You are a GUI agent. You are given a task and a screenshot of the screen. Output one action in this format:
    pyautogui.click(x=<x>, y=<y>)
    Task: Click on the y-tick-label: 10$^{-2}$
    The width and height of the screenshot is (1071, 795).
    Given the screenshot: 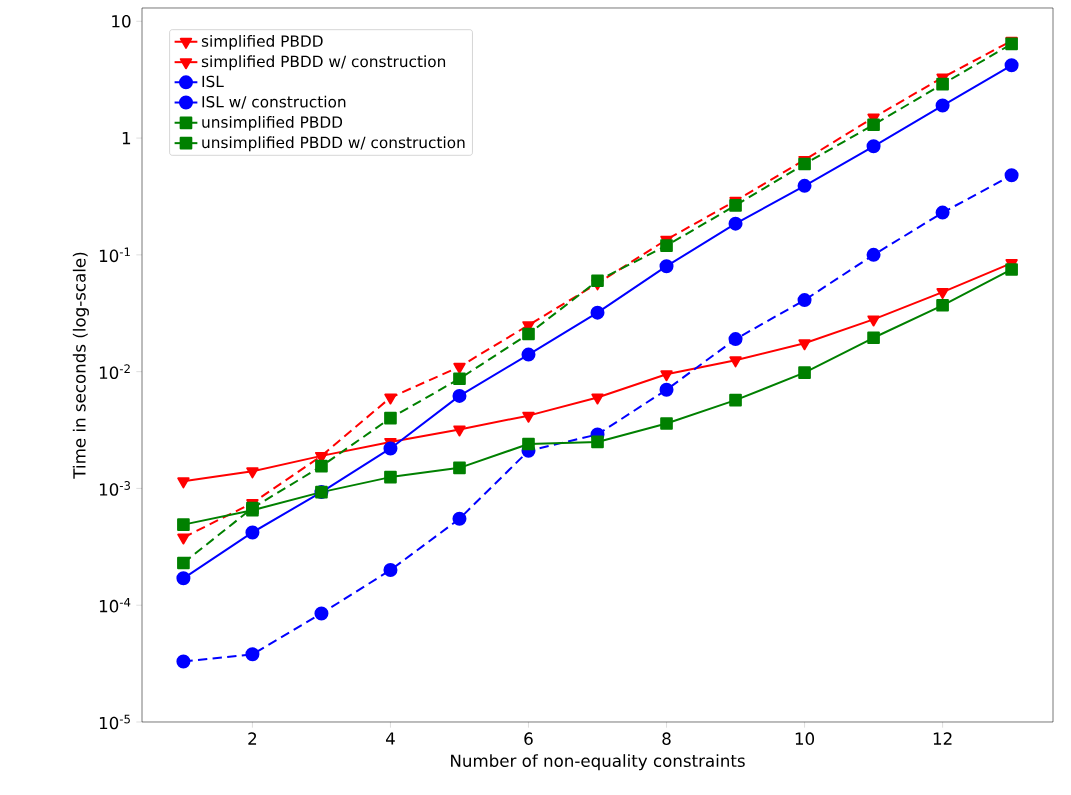 What is the action you would take?
    pyautogui.click(x=114, y=371)
    